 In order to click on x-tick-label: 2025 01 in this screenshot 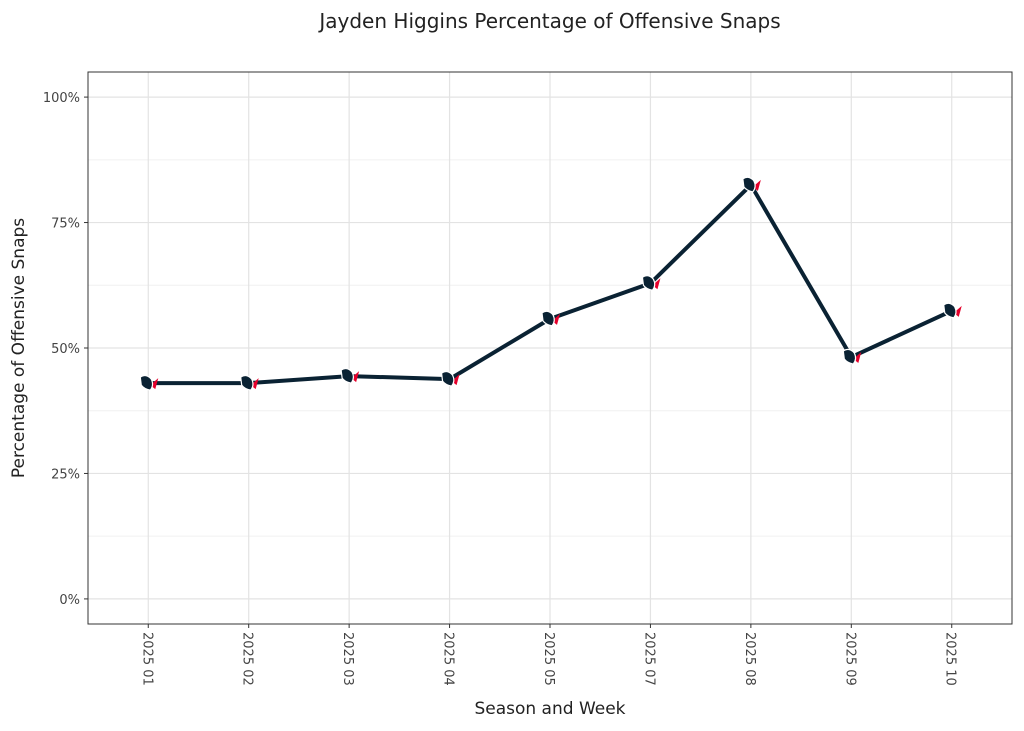, I will do `click(146, 659)`.